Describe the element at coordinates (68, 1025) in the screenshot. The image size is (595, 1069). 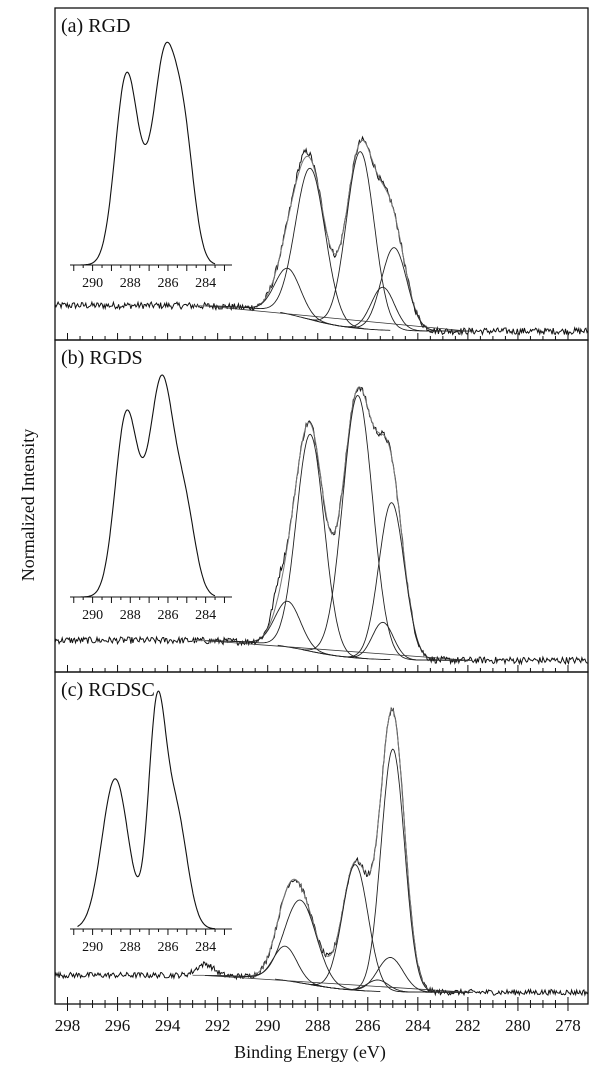
I see `x-tick-label: 298` at that location.